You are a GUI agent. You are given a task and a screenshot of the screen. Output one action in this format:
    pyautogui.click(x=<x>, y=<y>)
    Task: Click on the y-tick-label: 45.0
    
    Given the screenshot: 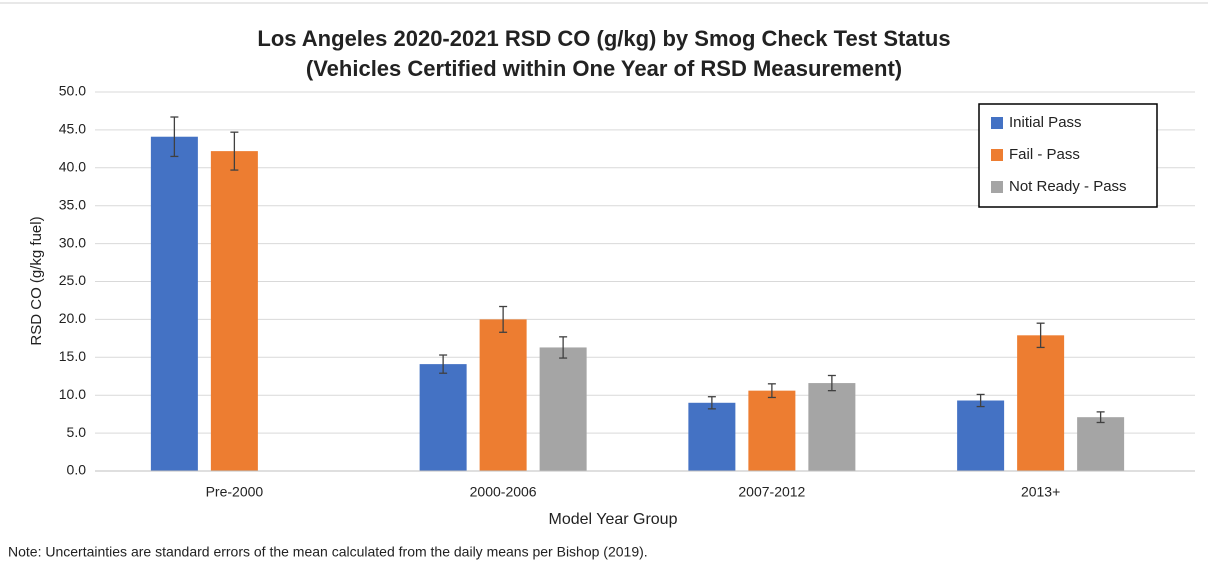 What is the action you would take?
    pyautogui.click(x=72, y=129)
    